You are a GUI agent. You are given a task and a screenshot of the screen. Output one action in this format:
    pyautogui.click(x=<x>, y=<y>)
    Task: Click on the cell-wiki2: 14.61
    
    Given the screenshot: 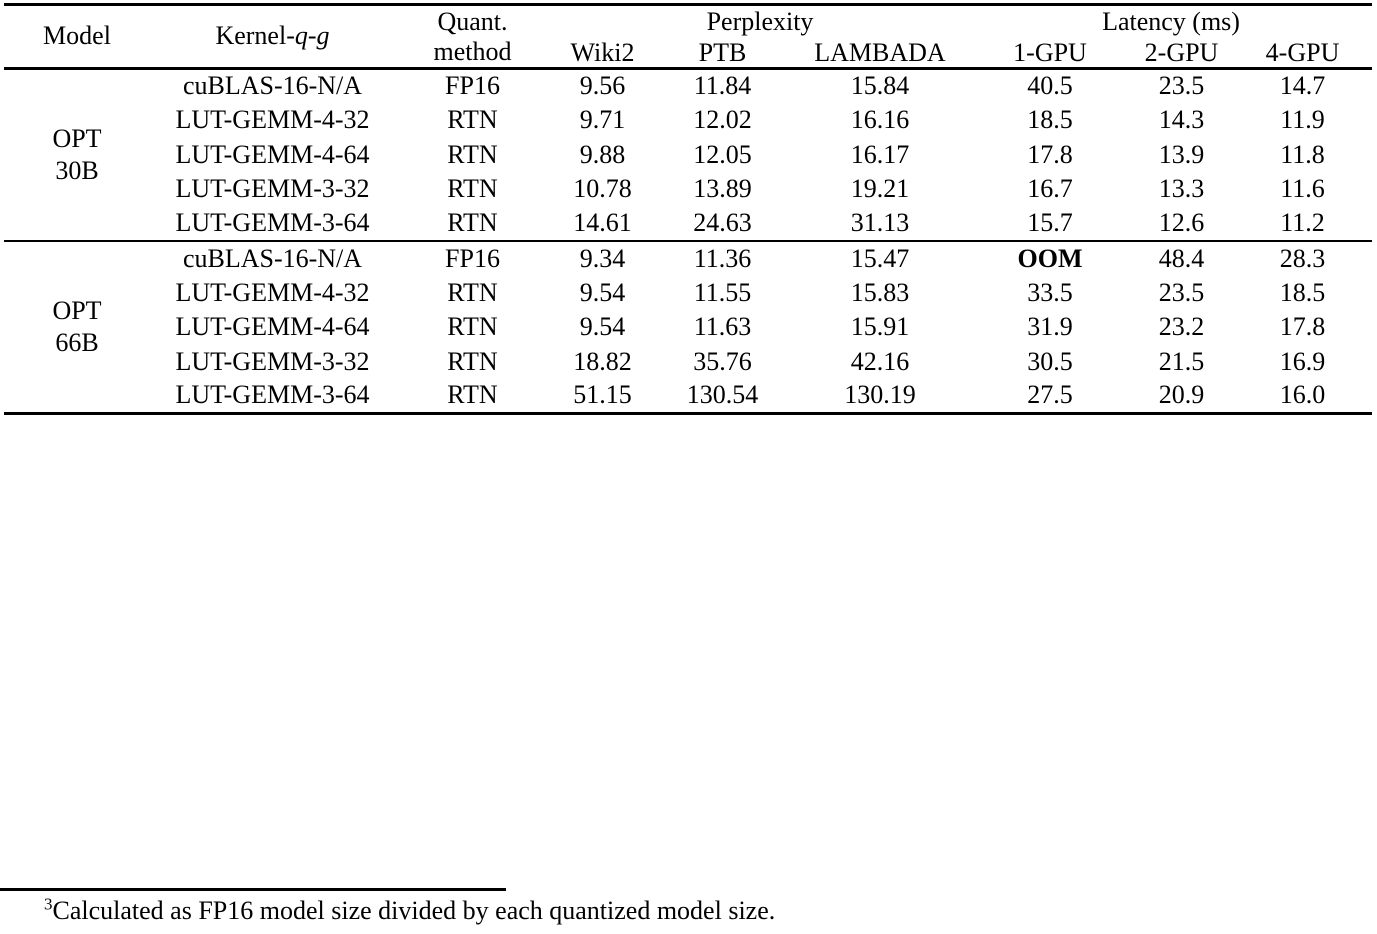 What is the action you would take?
    pyautogui.click(x=602, y=223)
    